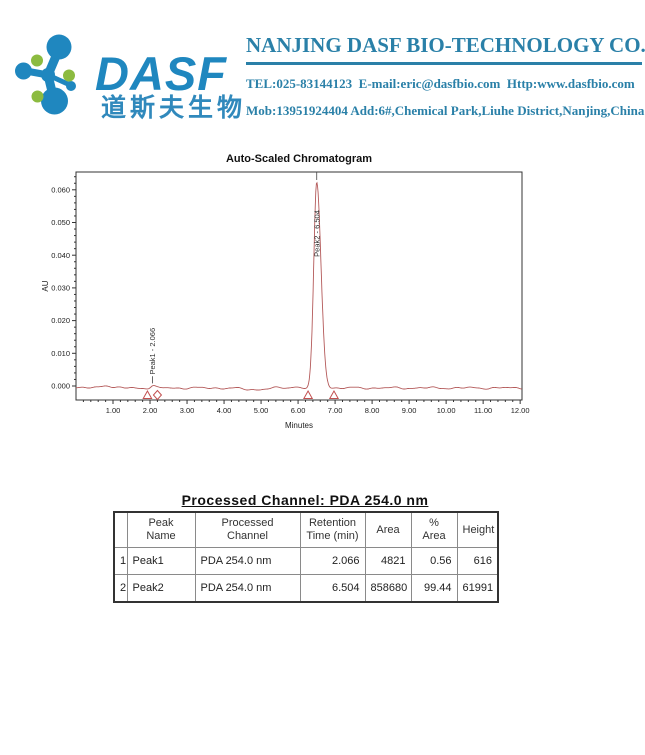 This screenshot has height=755, width=645. I want to click on col-header-height: Height, so click(477, 529).